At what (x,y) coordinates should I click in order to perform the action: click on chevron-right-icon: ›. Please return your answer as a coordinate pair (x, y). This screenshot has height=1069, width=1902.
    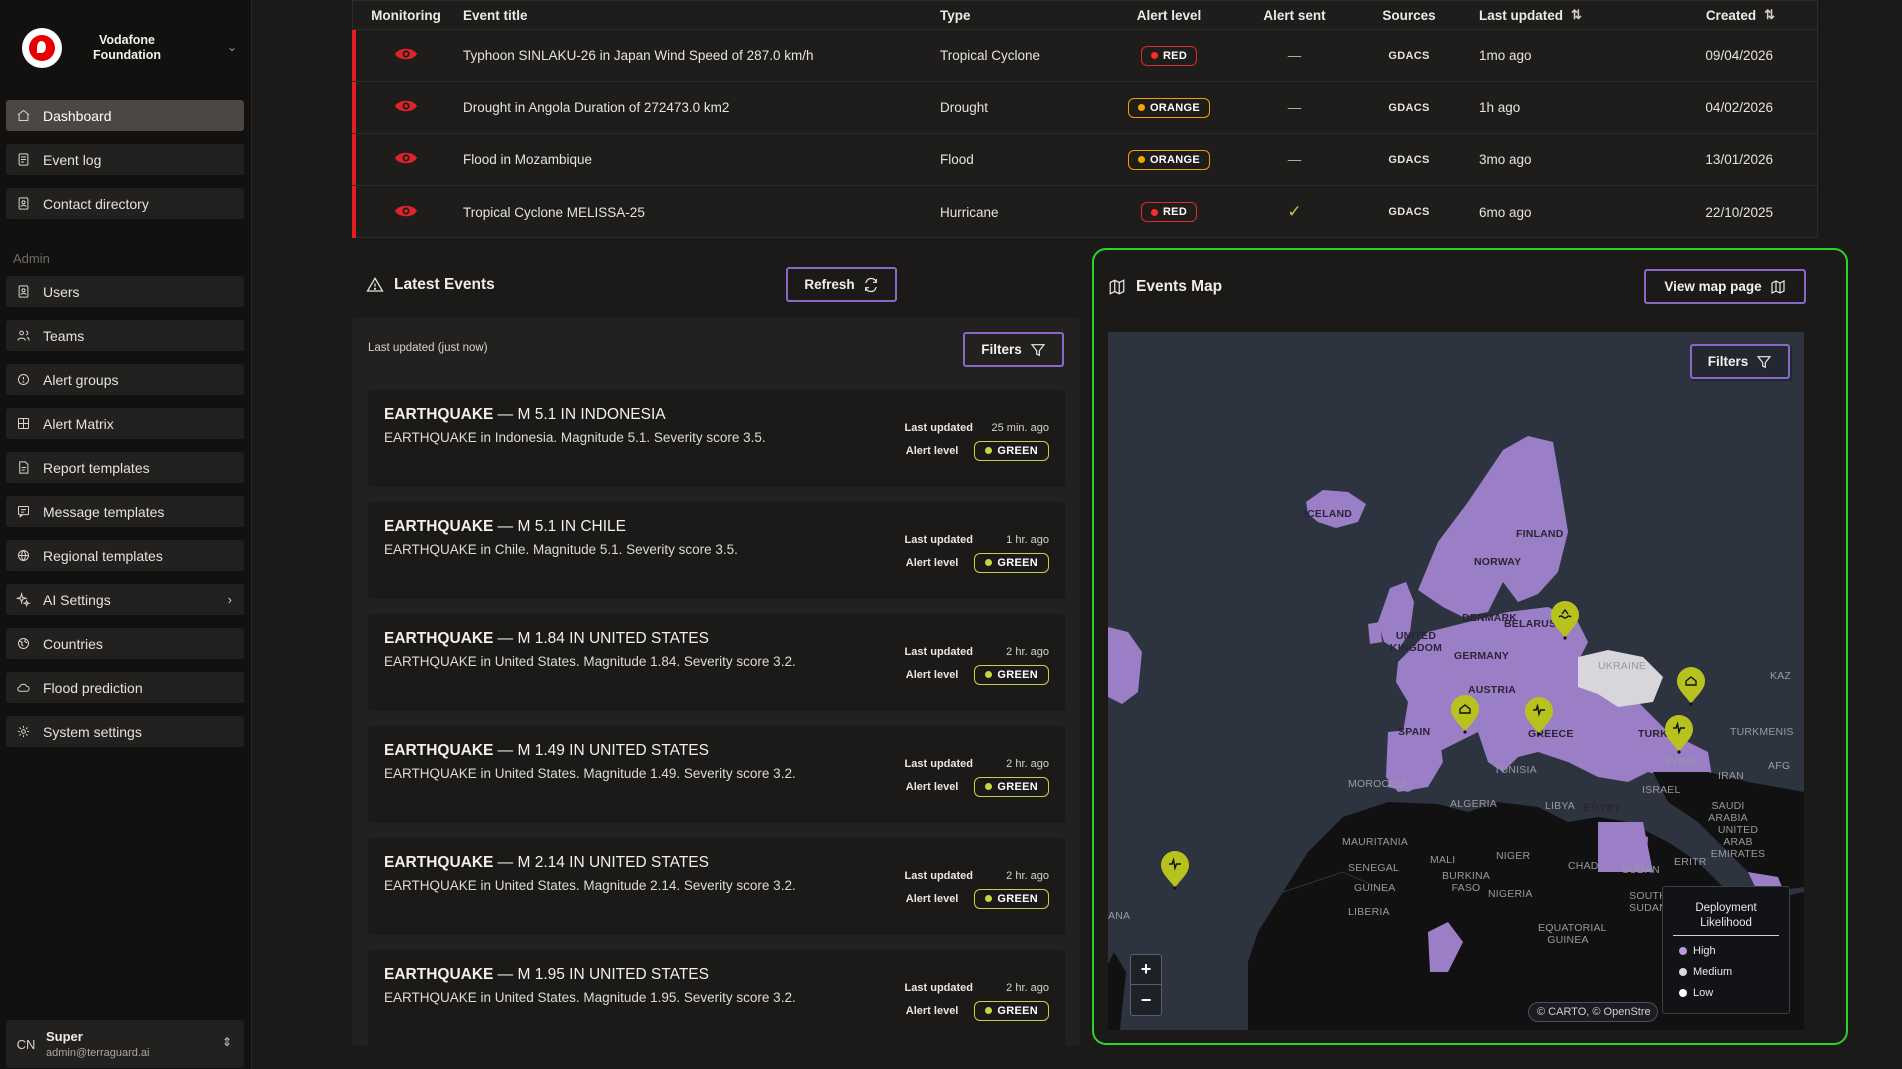
    Looking at the image, I should click on (229, 599).